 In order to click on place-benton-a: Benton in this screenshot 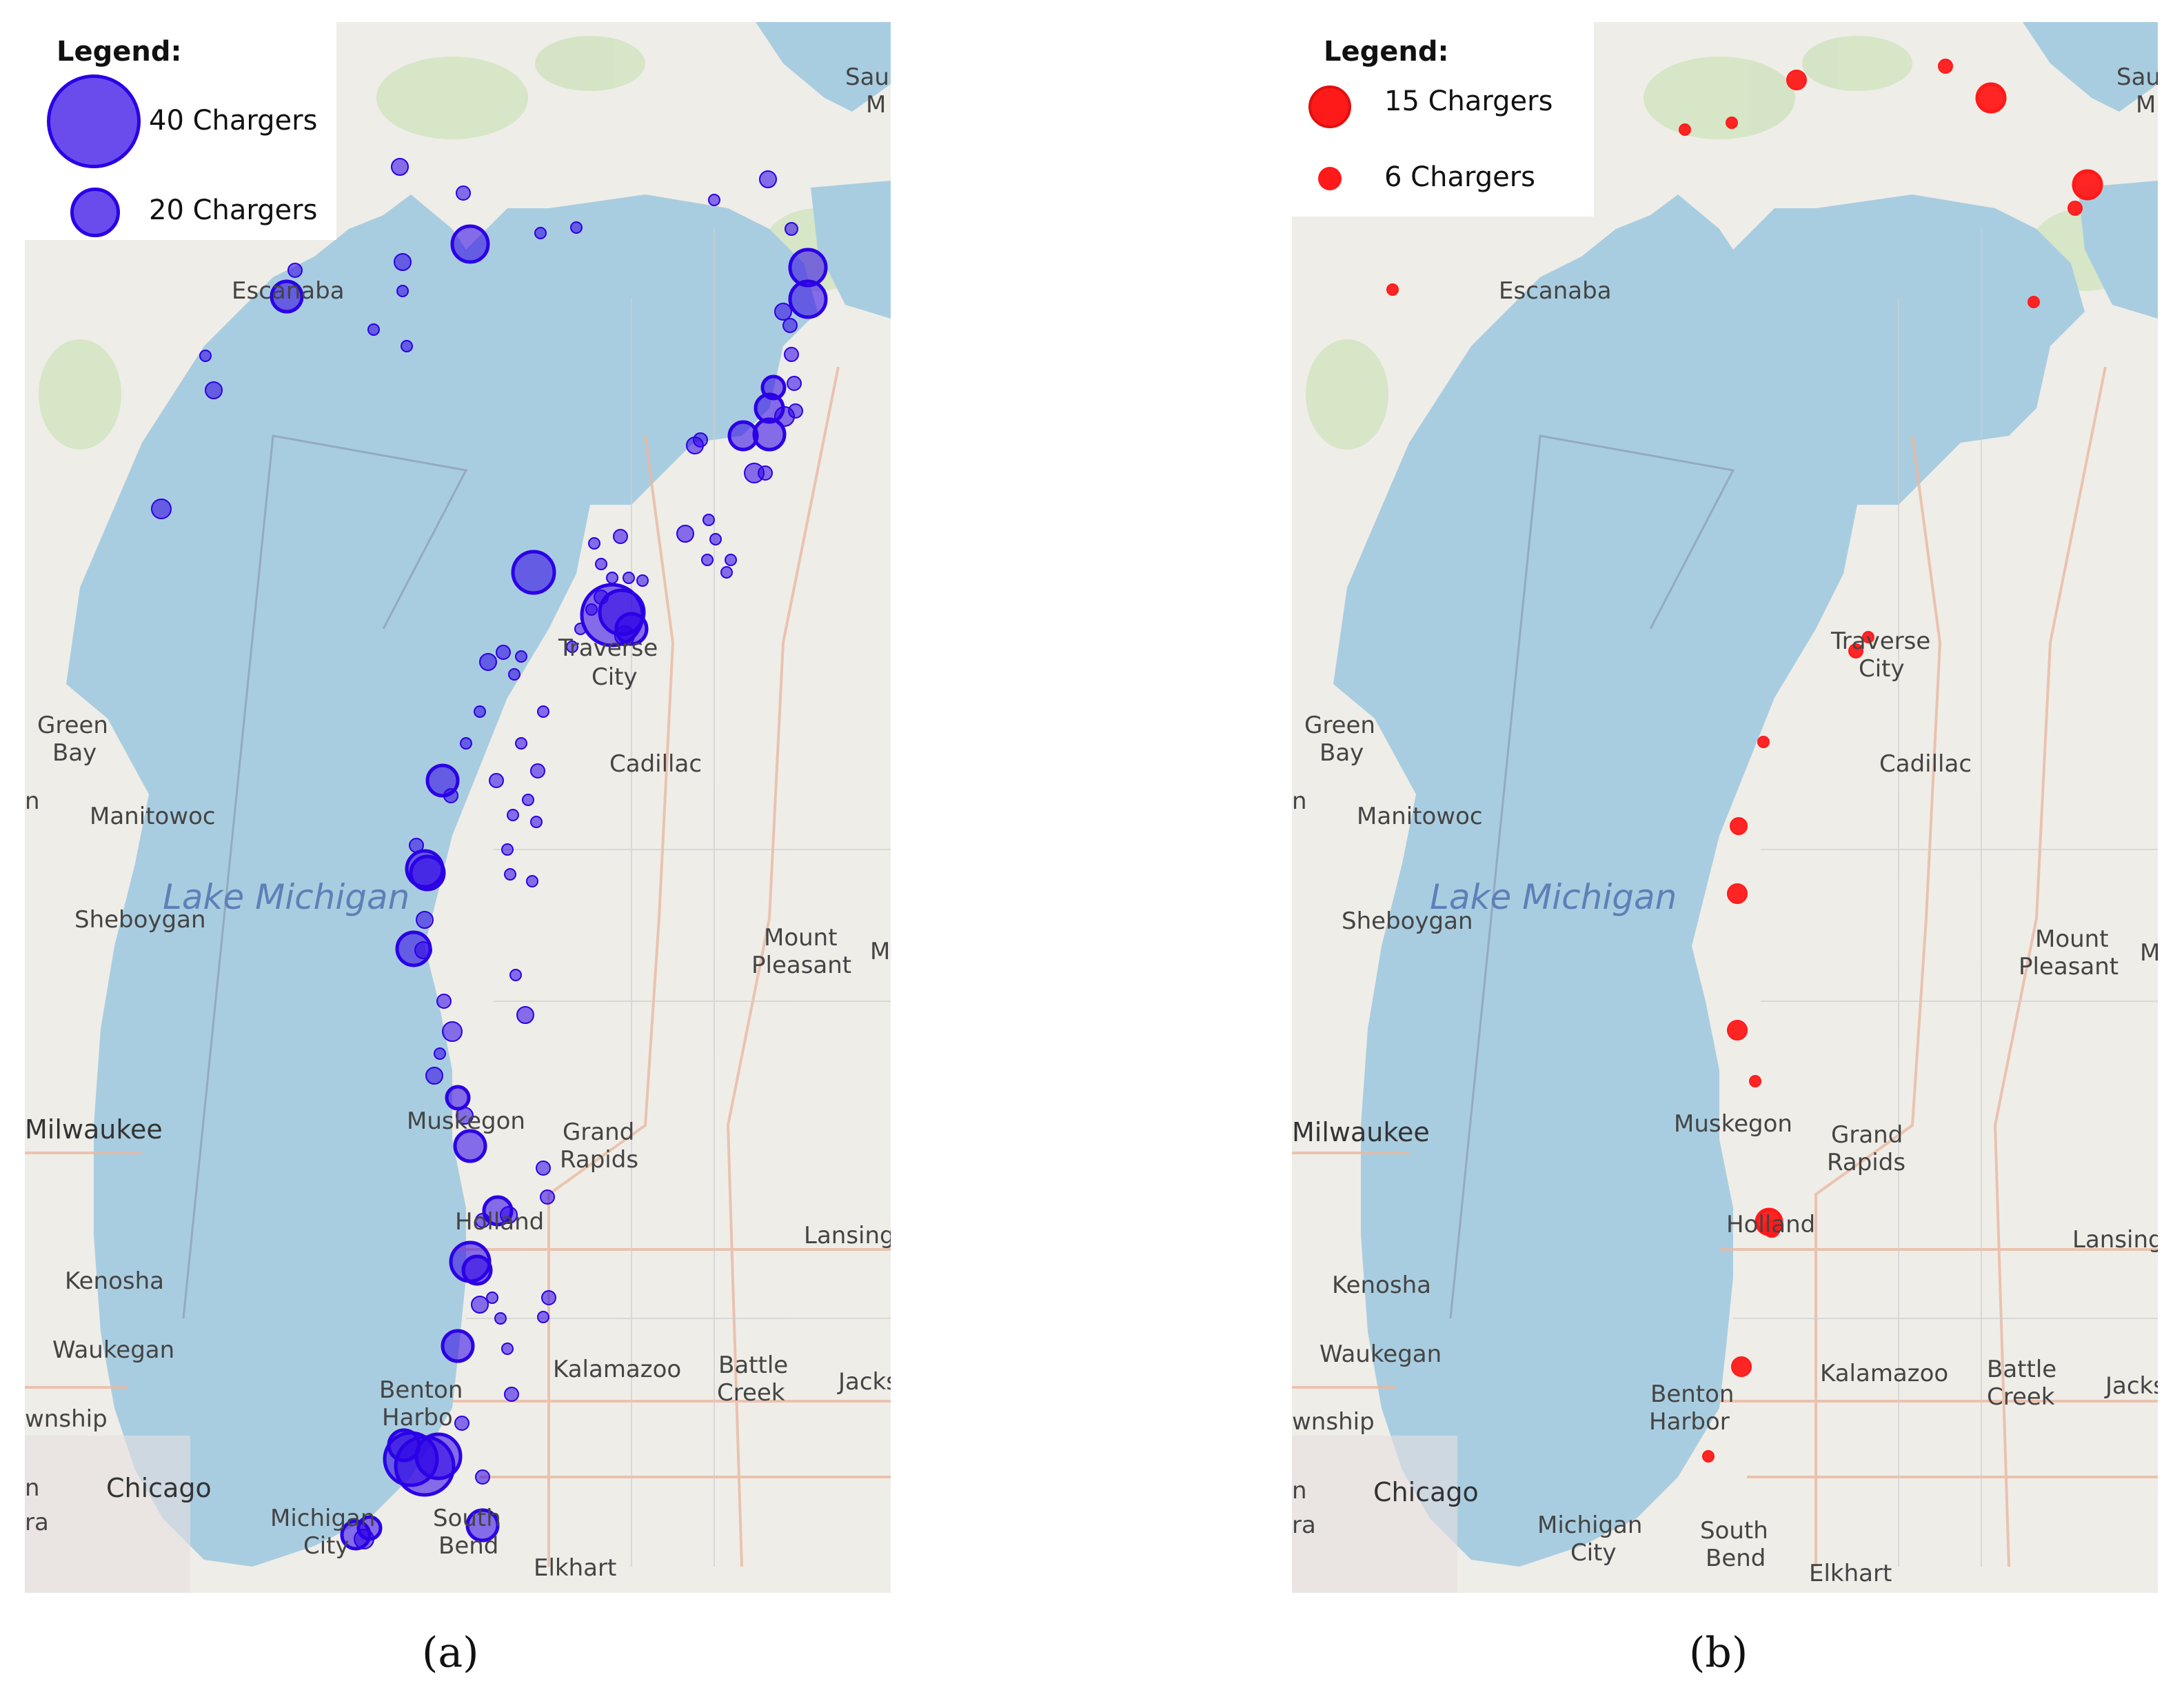, I will do `click(421, 1390)`.